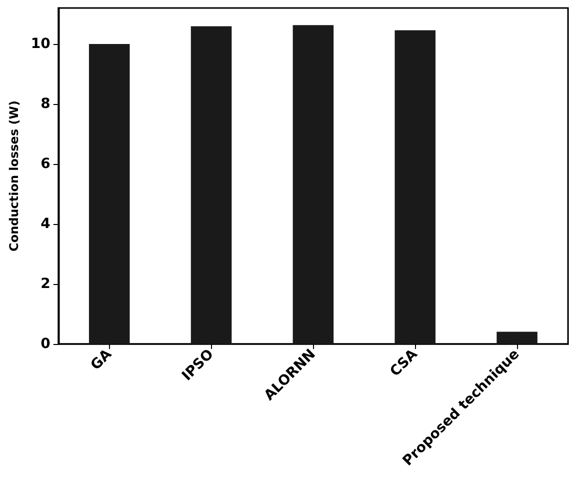  What do you see at coordinates (45, 224) in the screenshot?
I see `y-tick-label: 4` at bounding box center [45, 224].